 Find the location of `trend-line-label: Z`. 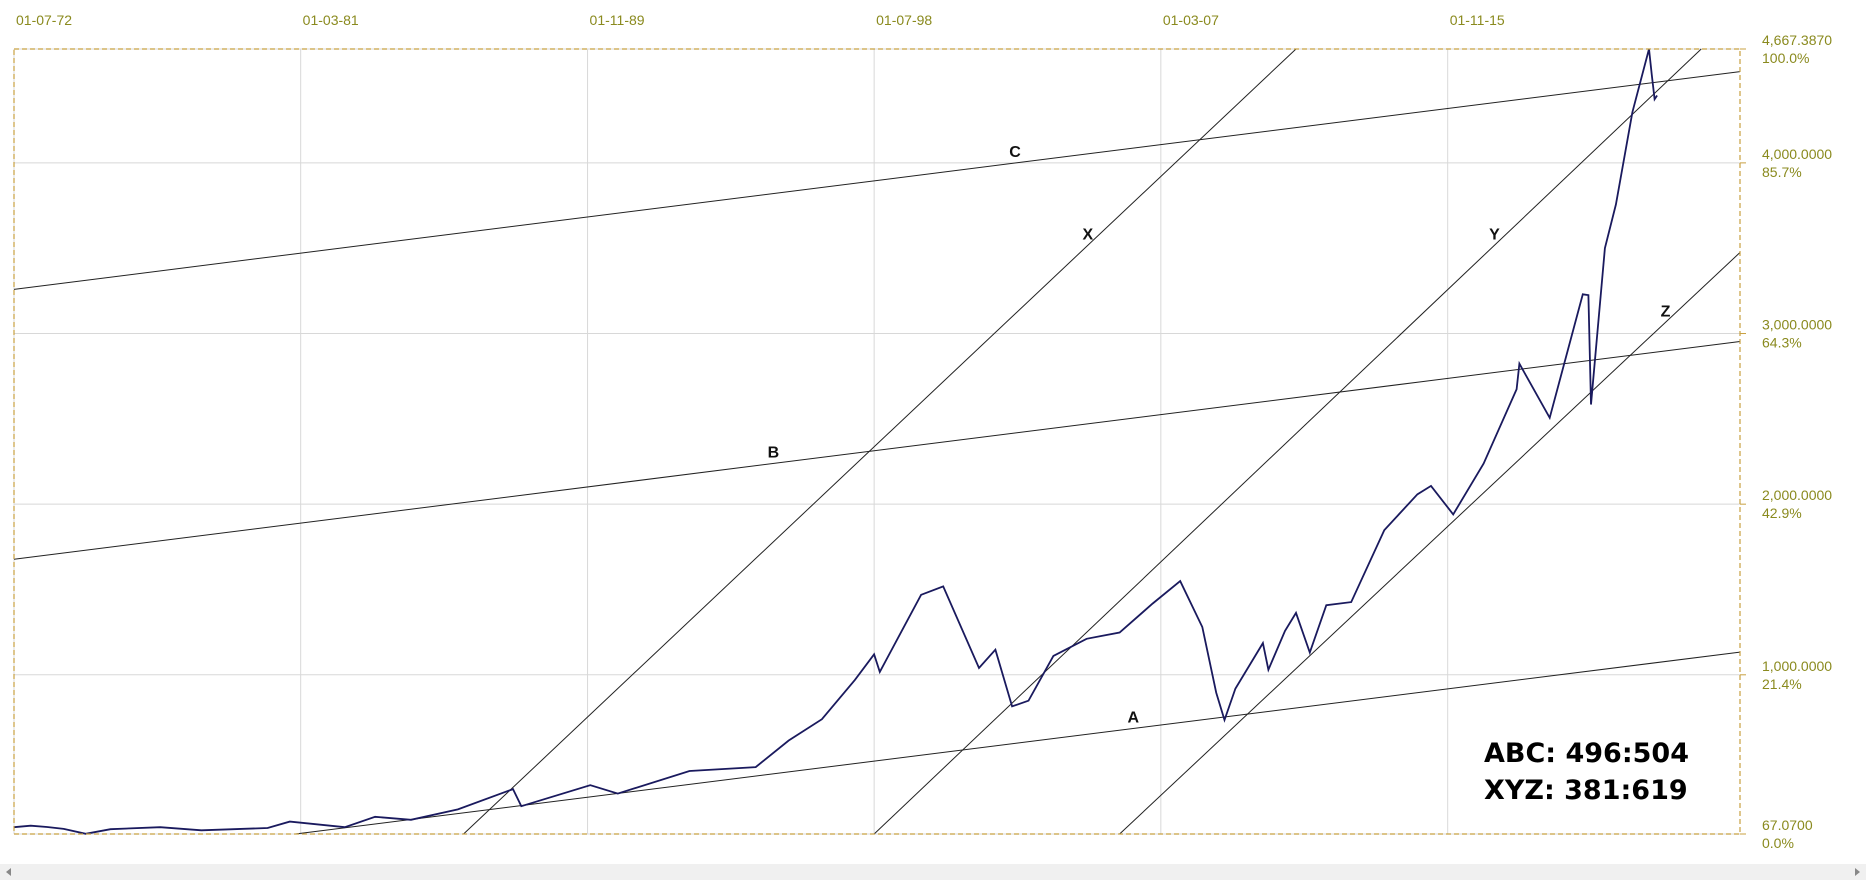

trend-line-label: Z is located at coordinates (1666, 311).